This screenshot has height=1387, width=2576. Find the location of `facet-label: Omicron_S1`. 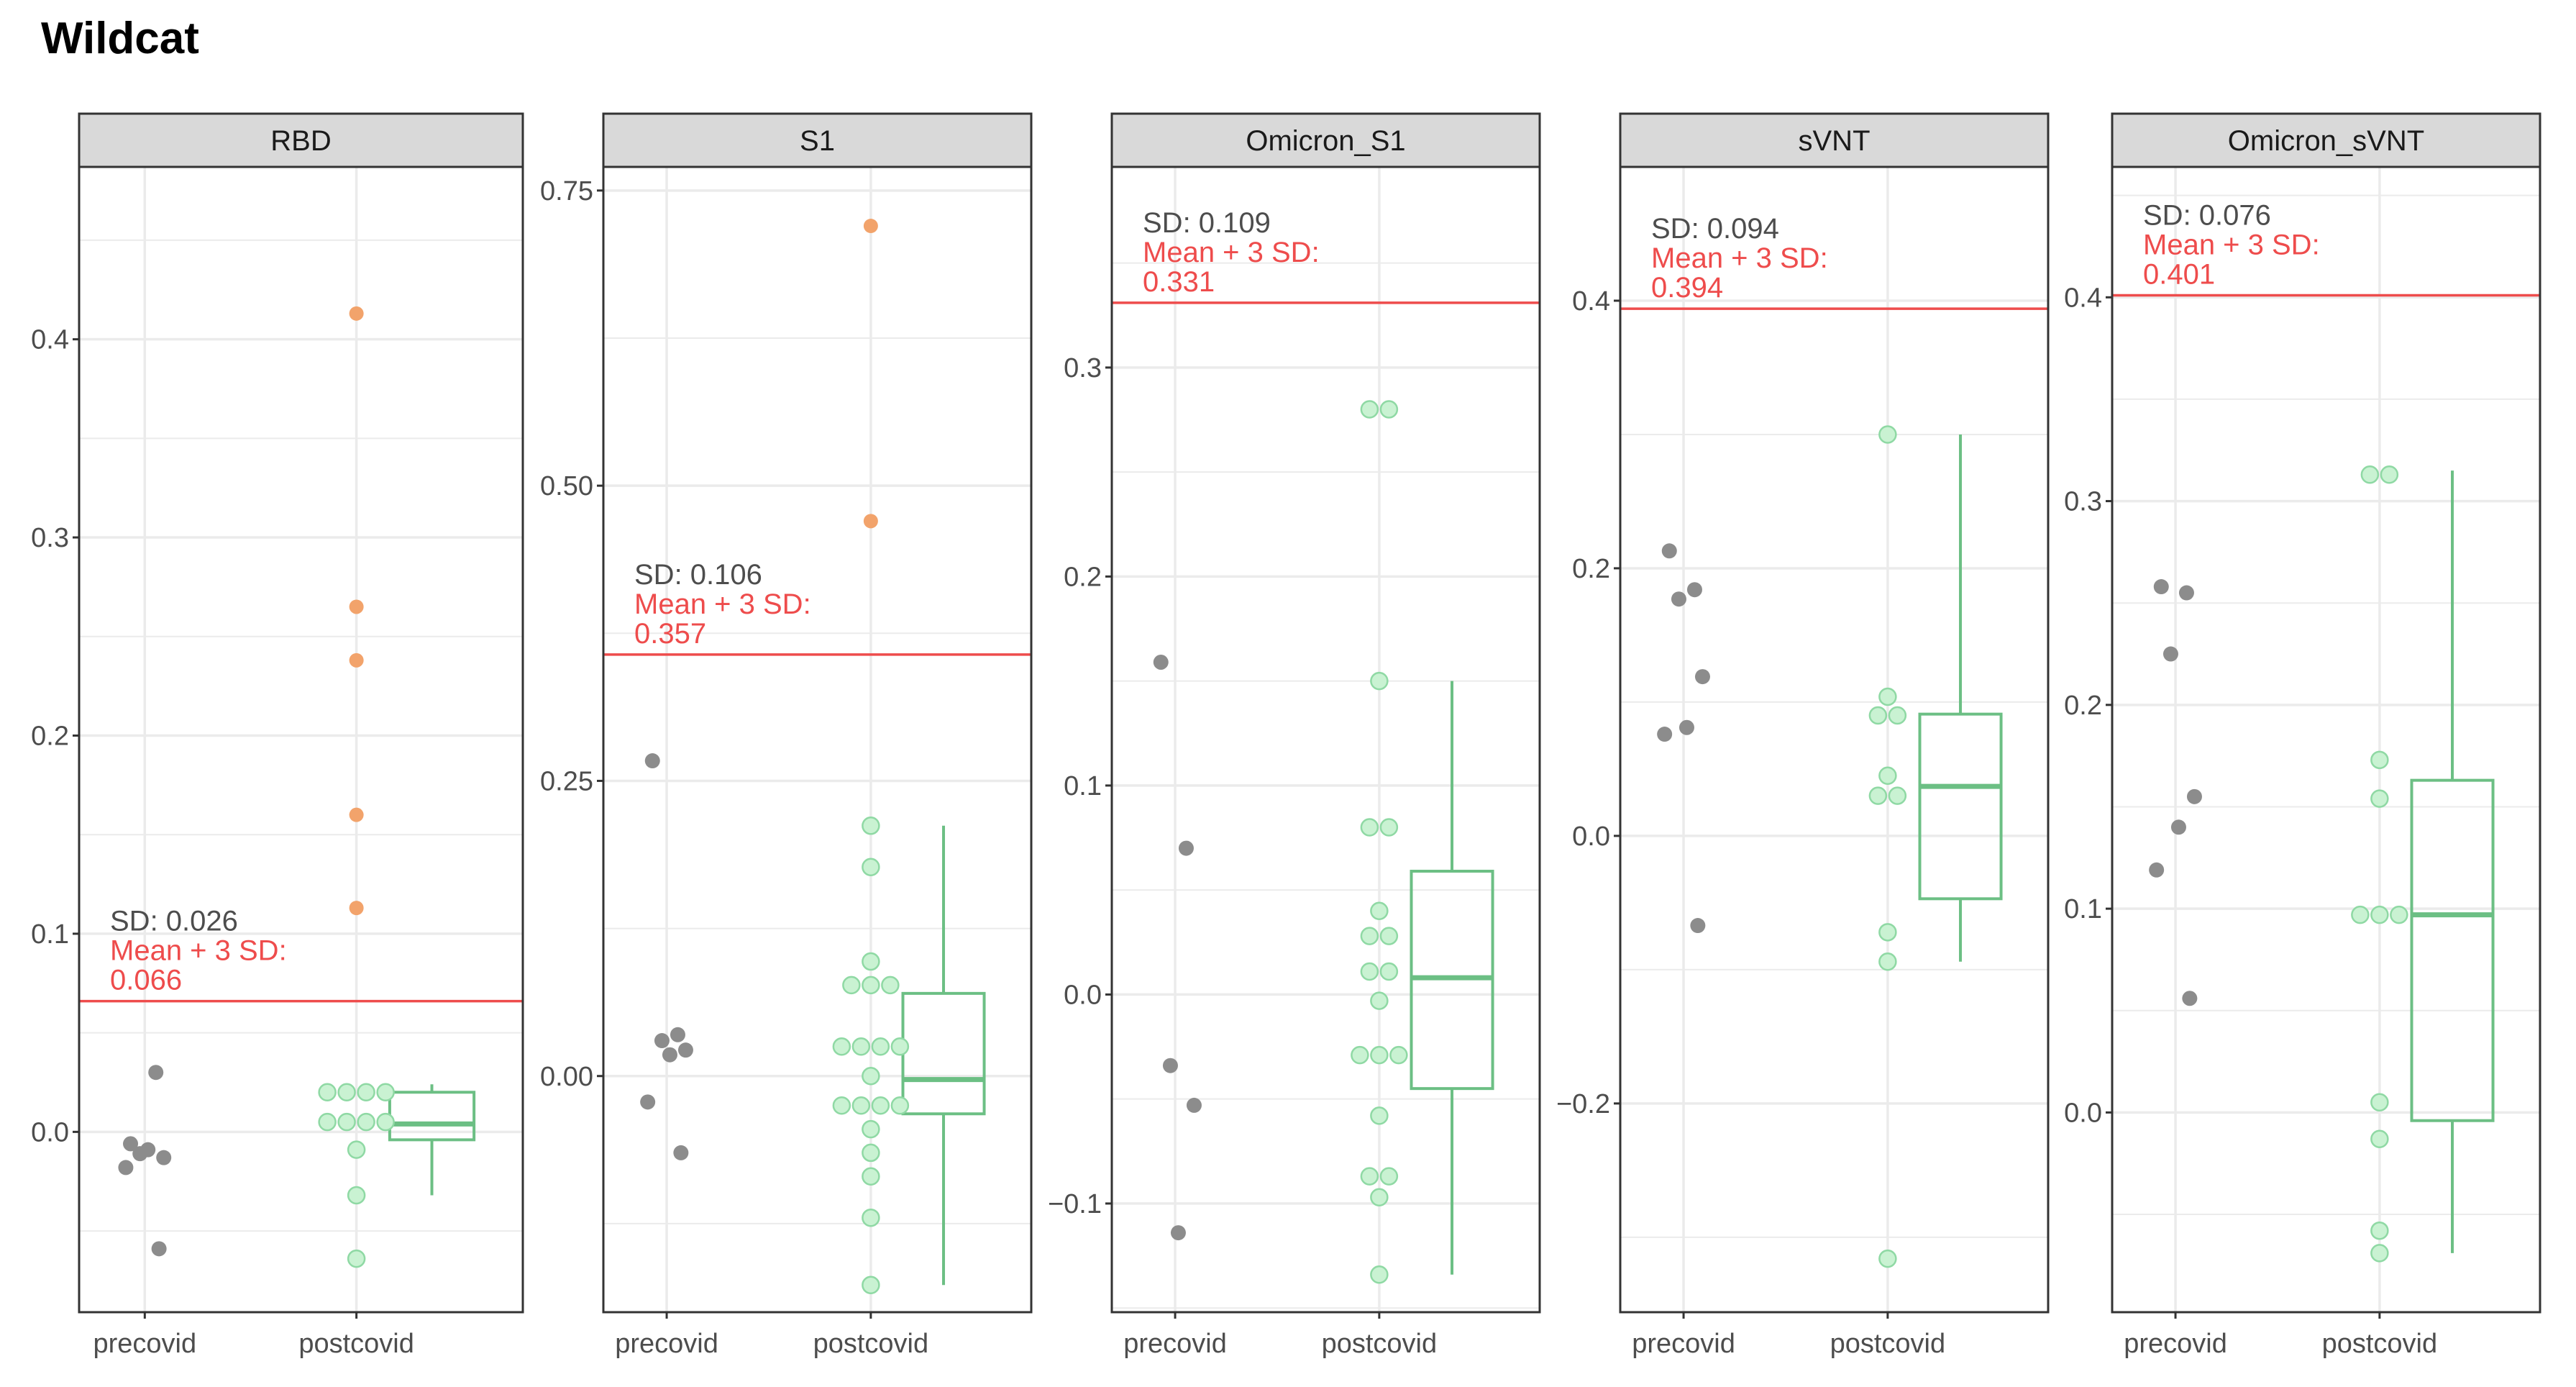

facet-label: Omicron_S1 is located at coordinates (1325, 141).